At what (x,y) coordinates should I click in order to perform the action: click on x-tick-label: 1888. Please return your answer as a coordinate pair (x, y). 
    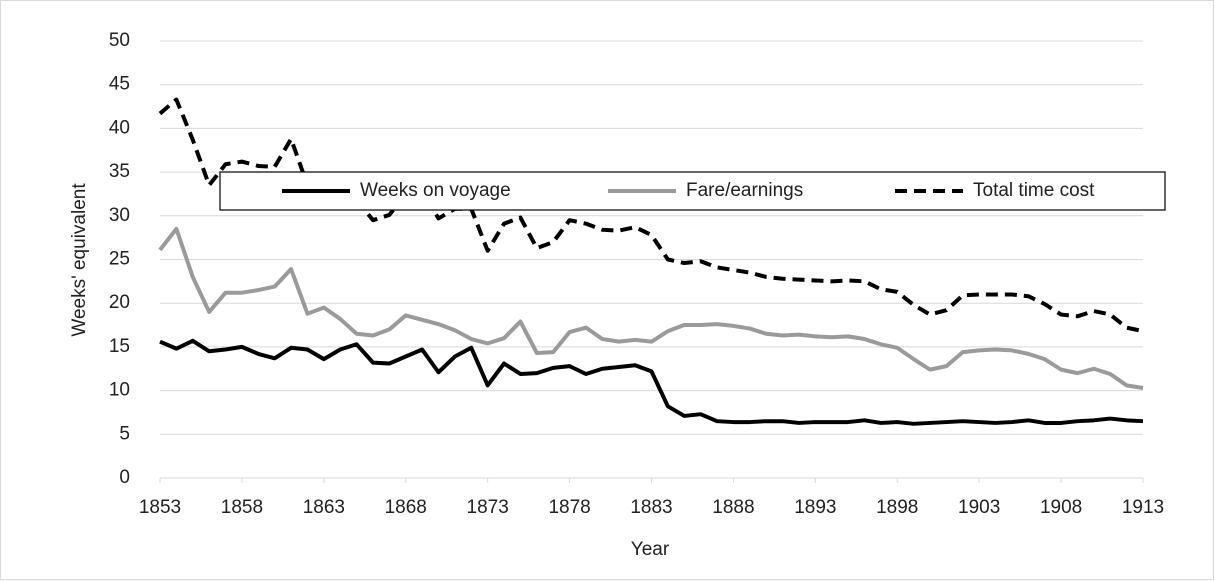
    Looking at the image, I should click on (733, 507).